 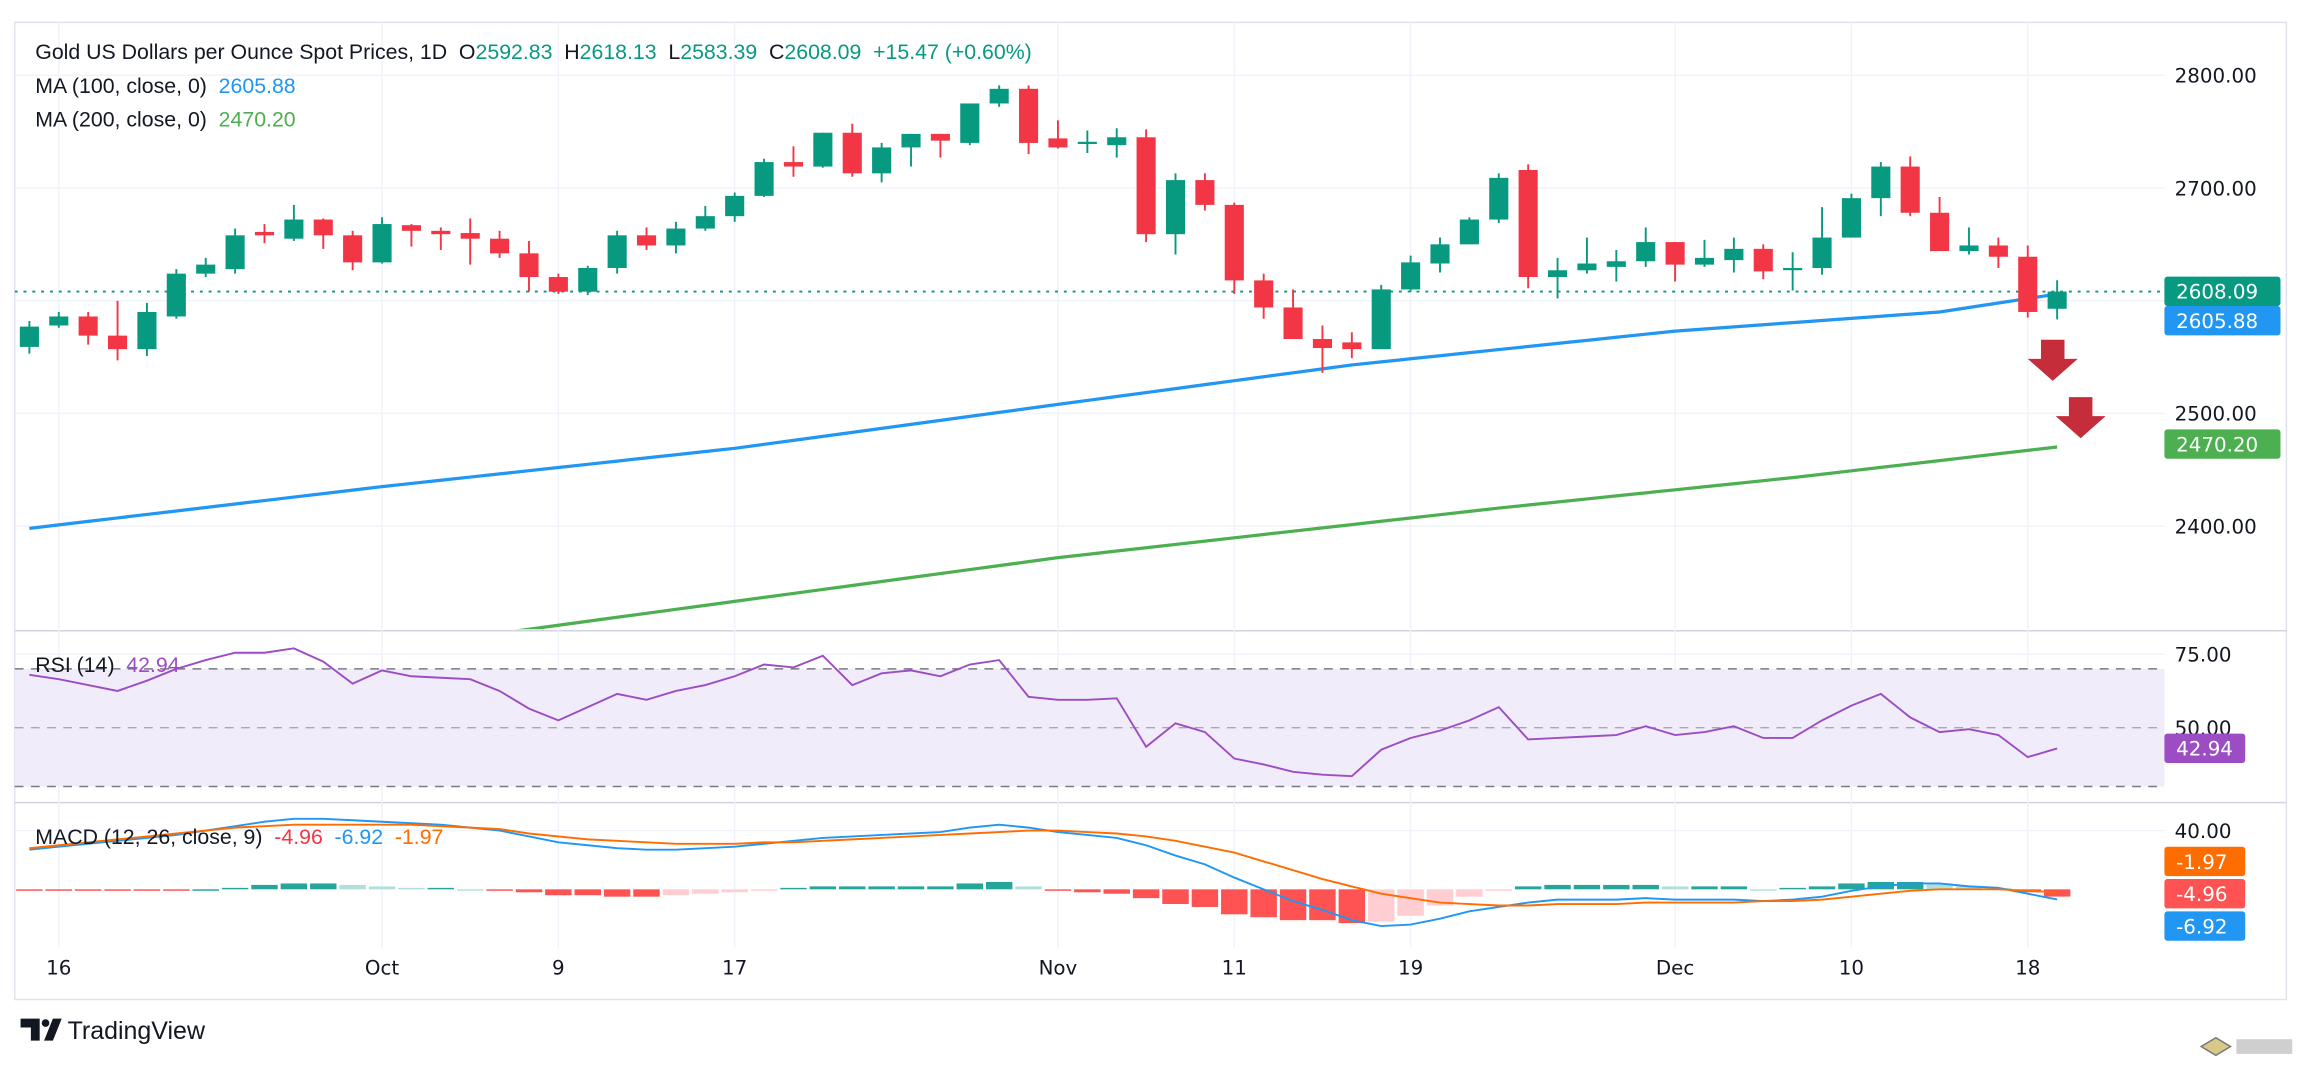 I want to click on macd-signal-badge: -1.97, so click(x=2205, y=861).